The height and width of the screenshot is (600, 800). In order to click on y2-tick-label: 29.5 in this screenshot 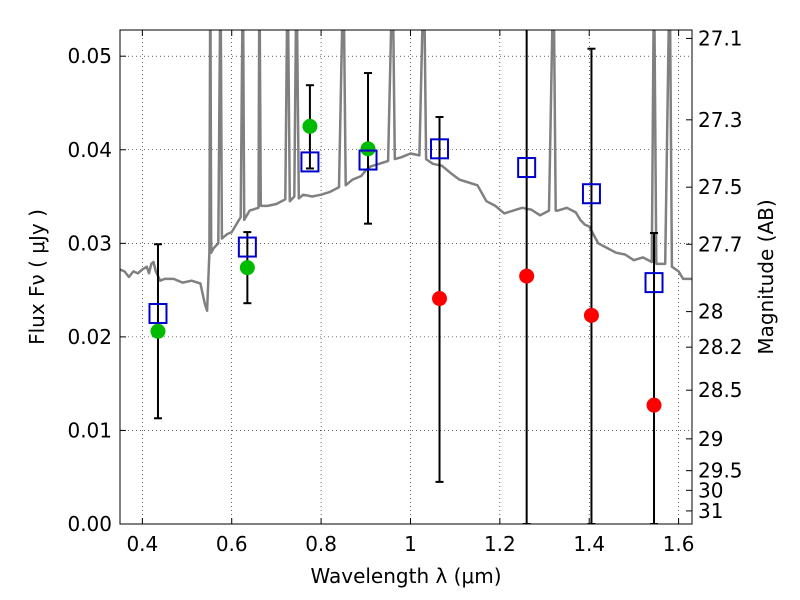, I will do `click(720, 471)`.